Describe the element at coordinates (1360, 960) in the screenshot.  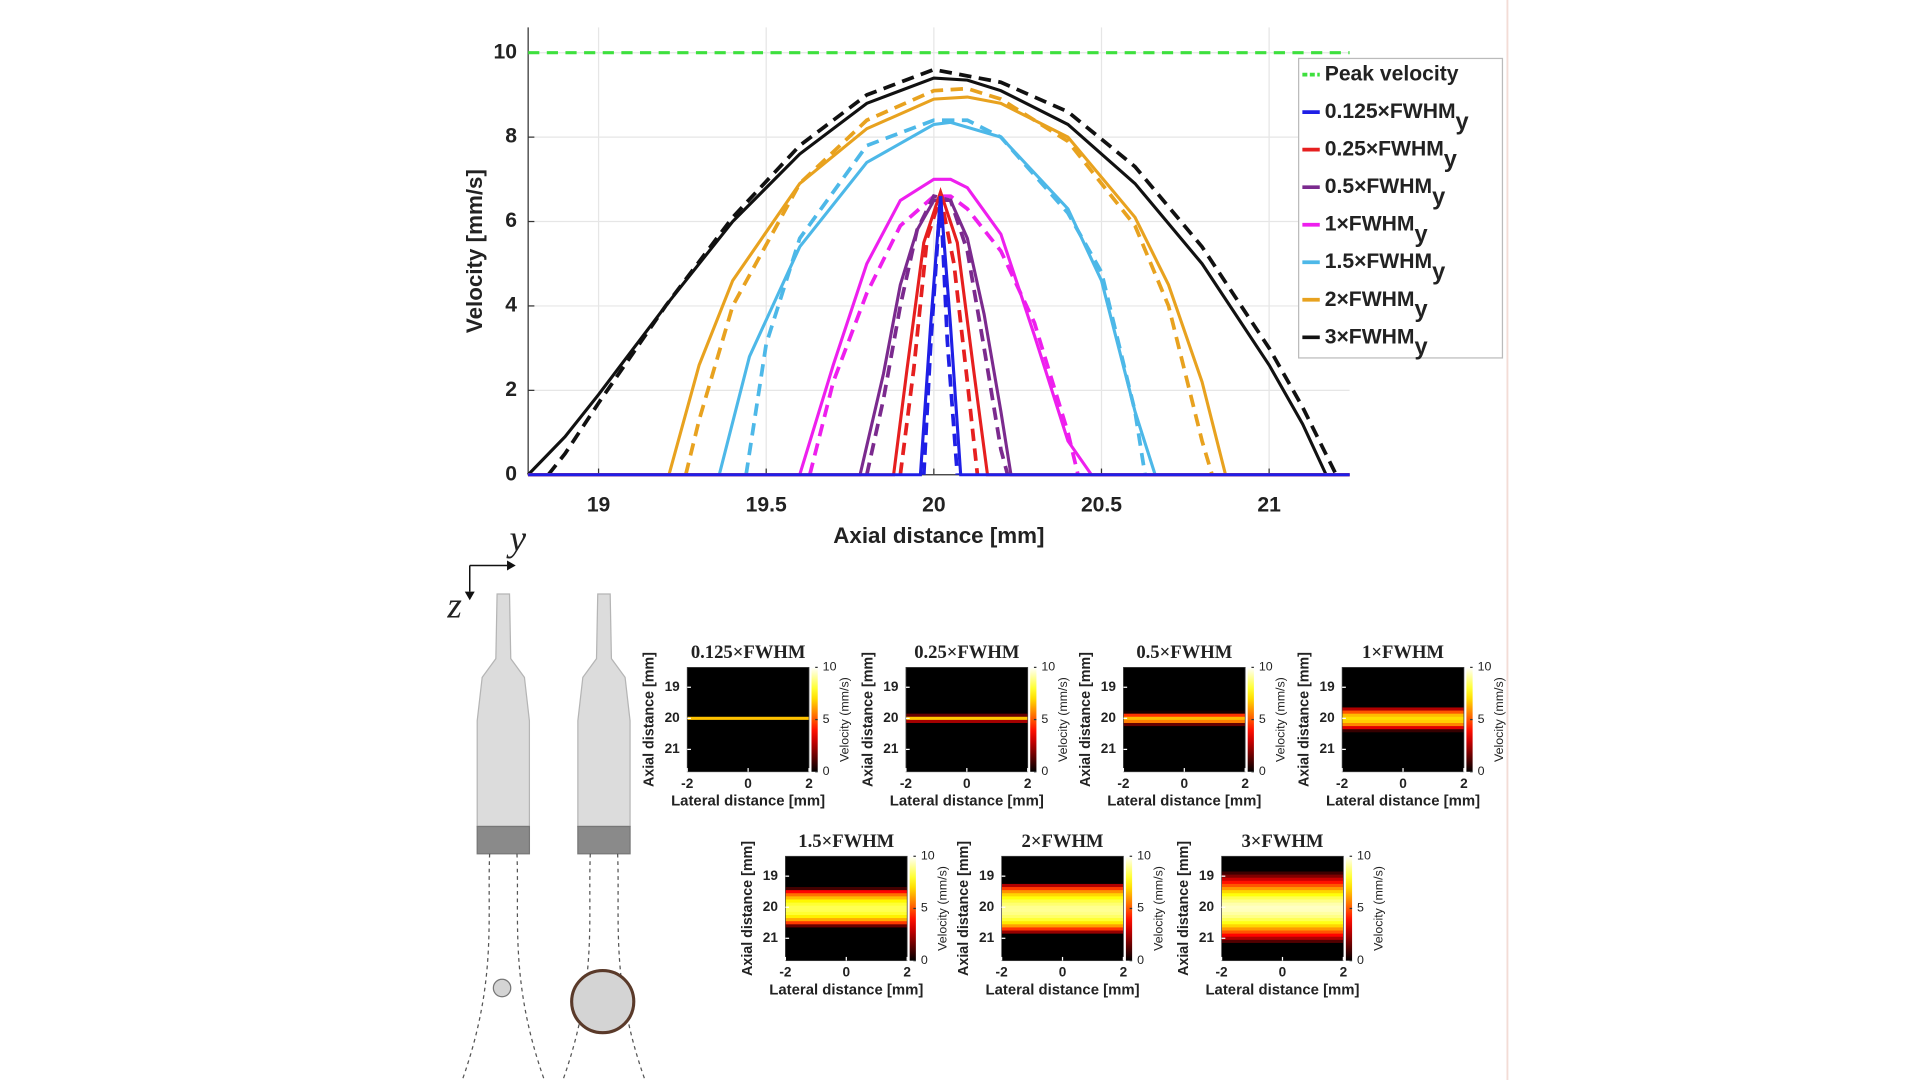
I see `colorbar-tick-label: 0` at that location.